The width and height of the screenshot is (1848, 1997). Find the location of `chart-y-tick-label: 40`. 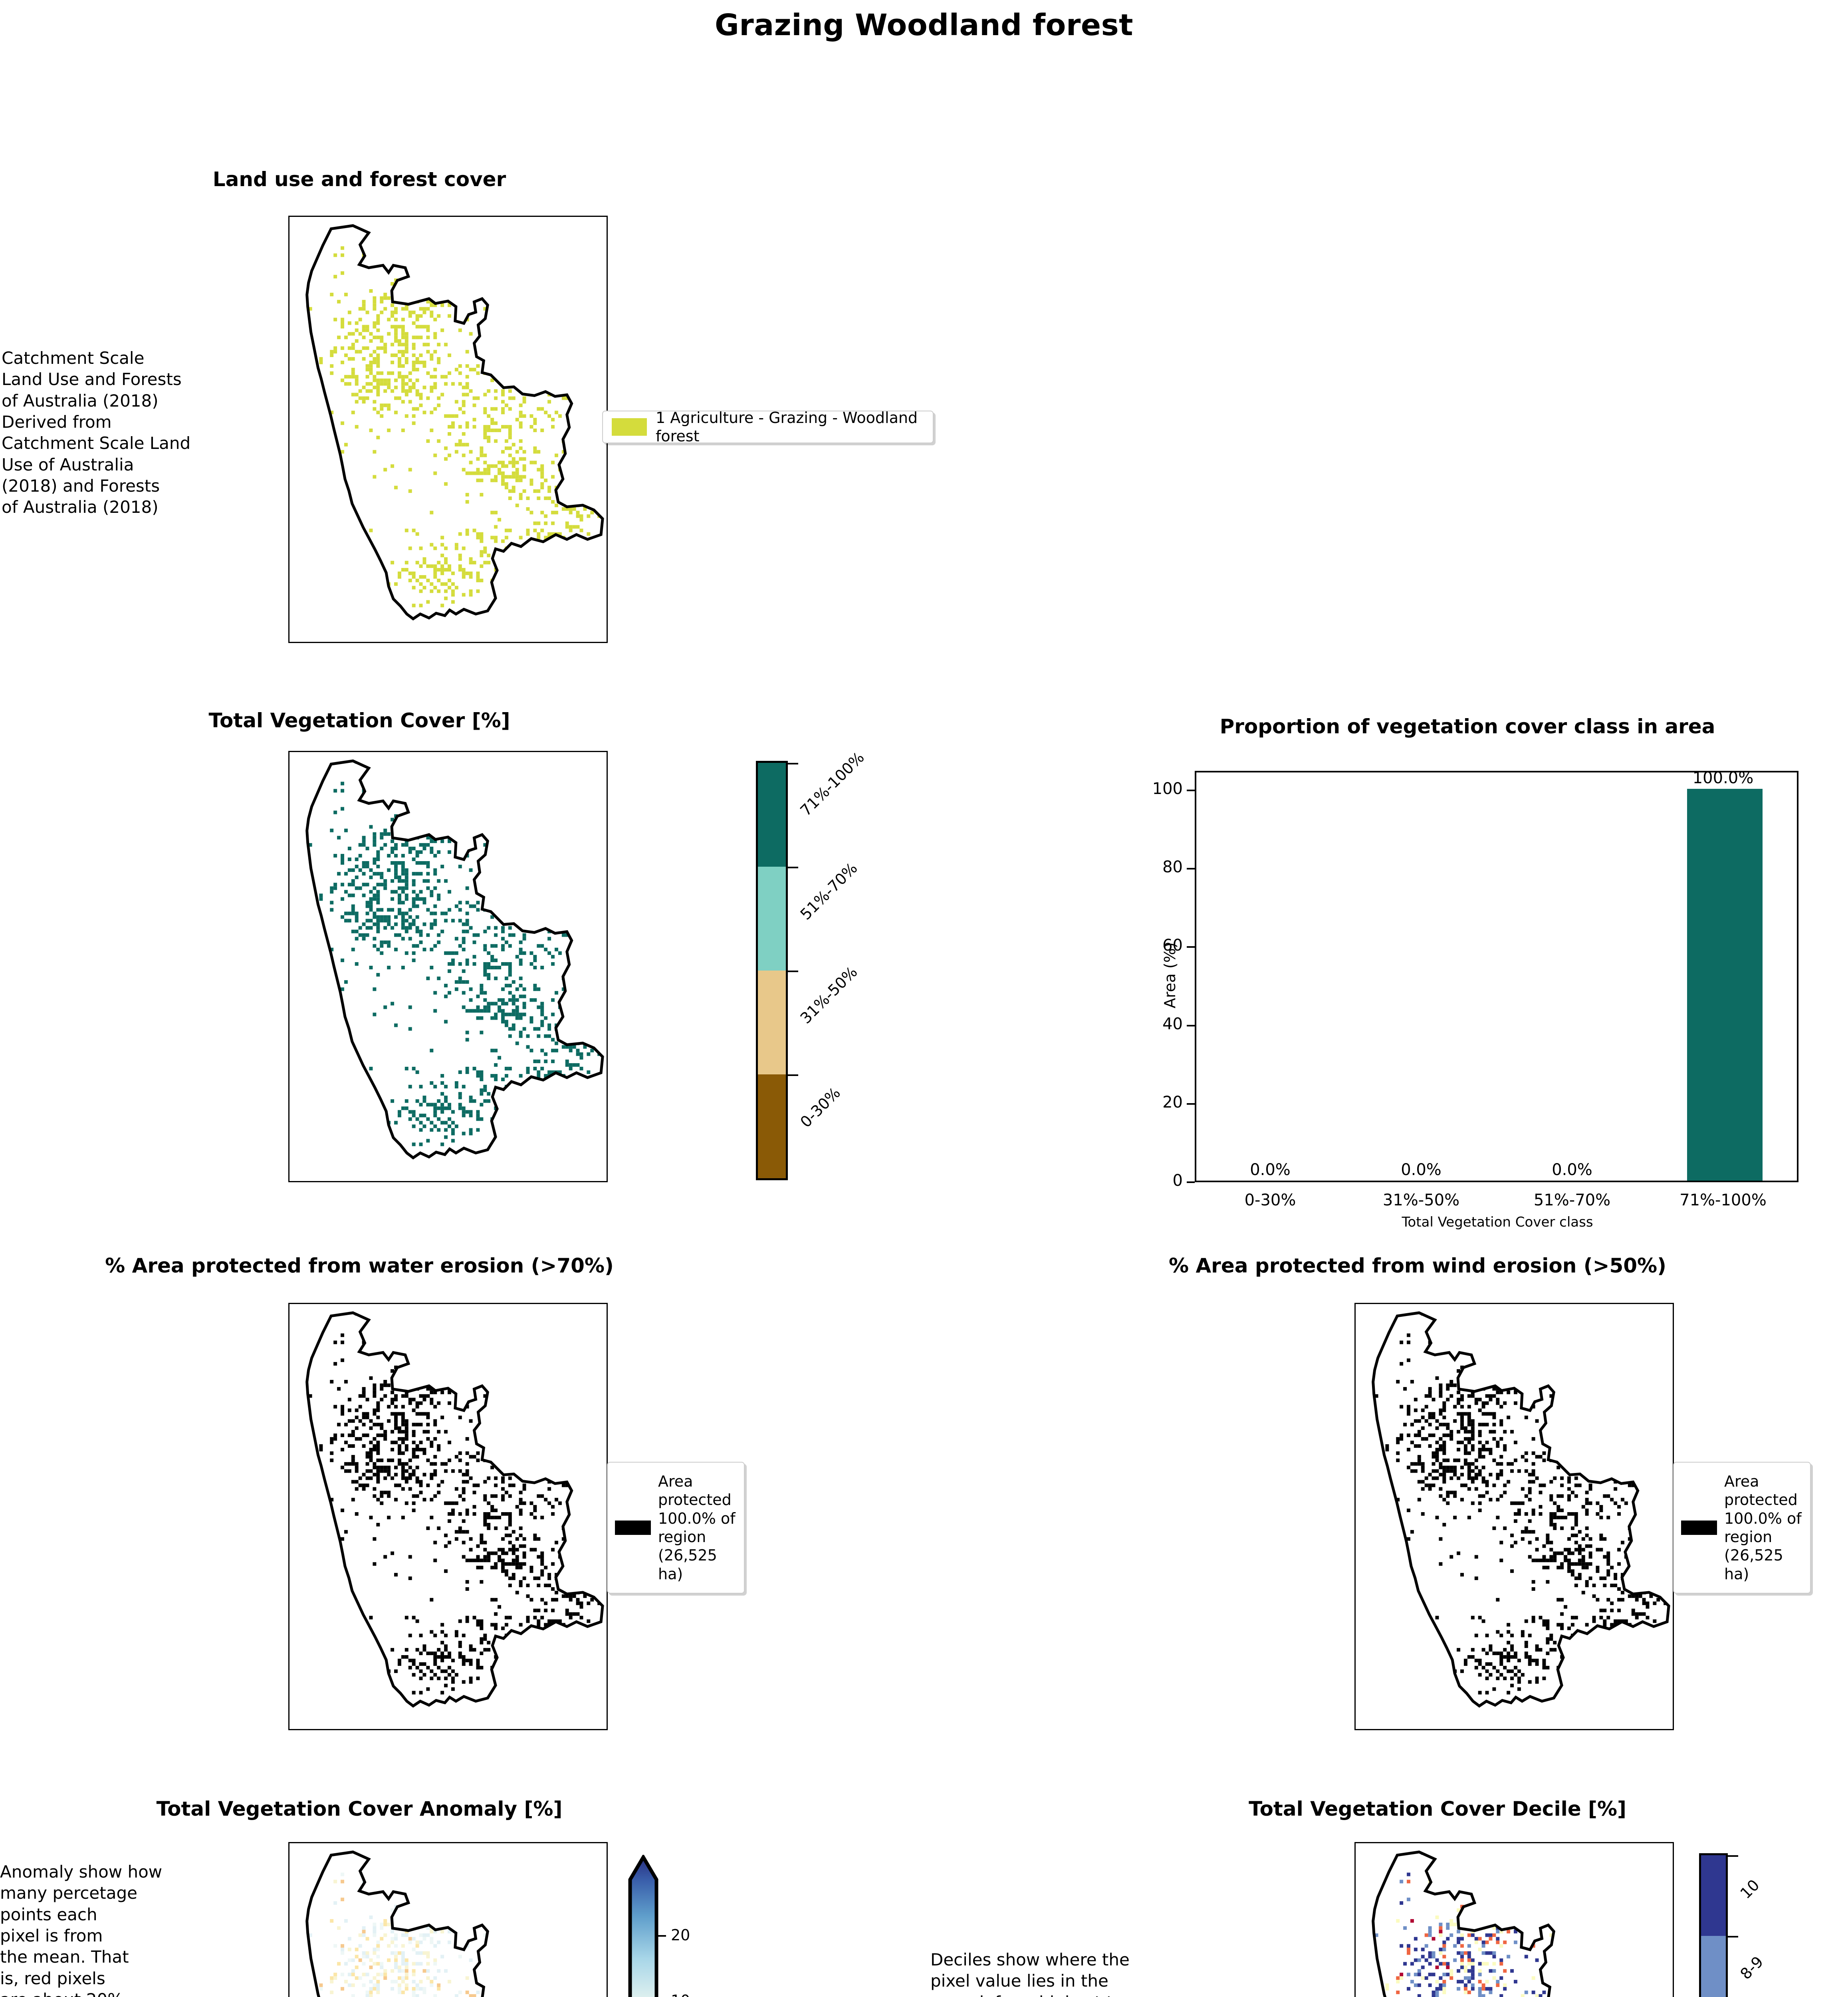

chart-y-tick-label: 40 is located at coordinates (1172, 1023).